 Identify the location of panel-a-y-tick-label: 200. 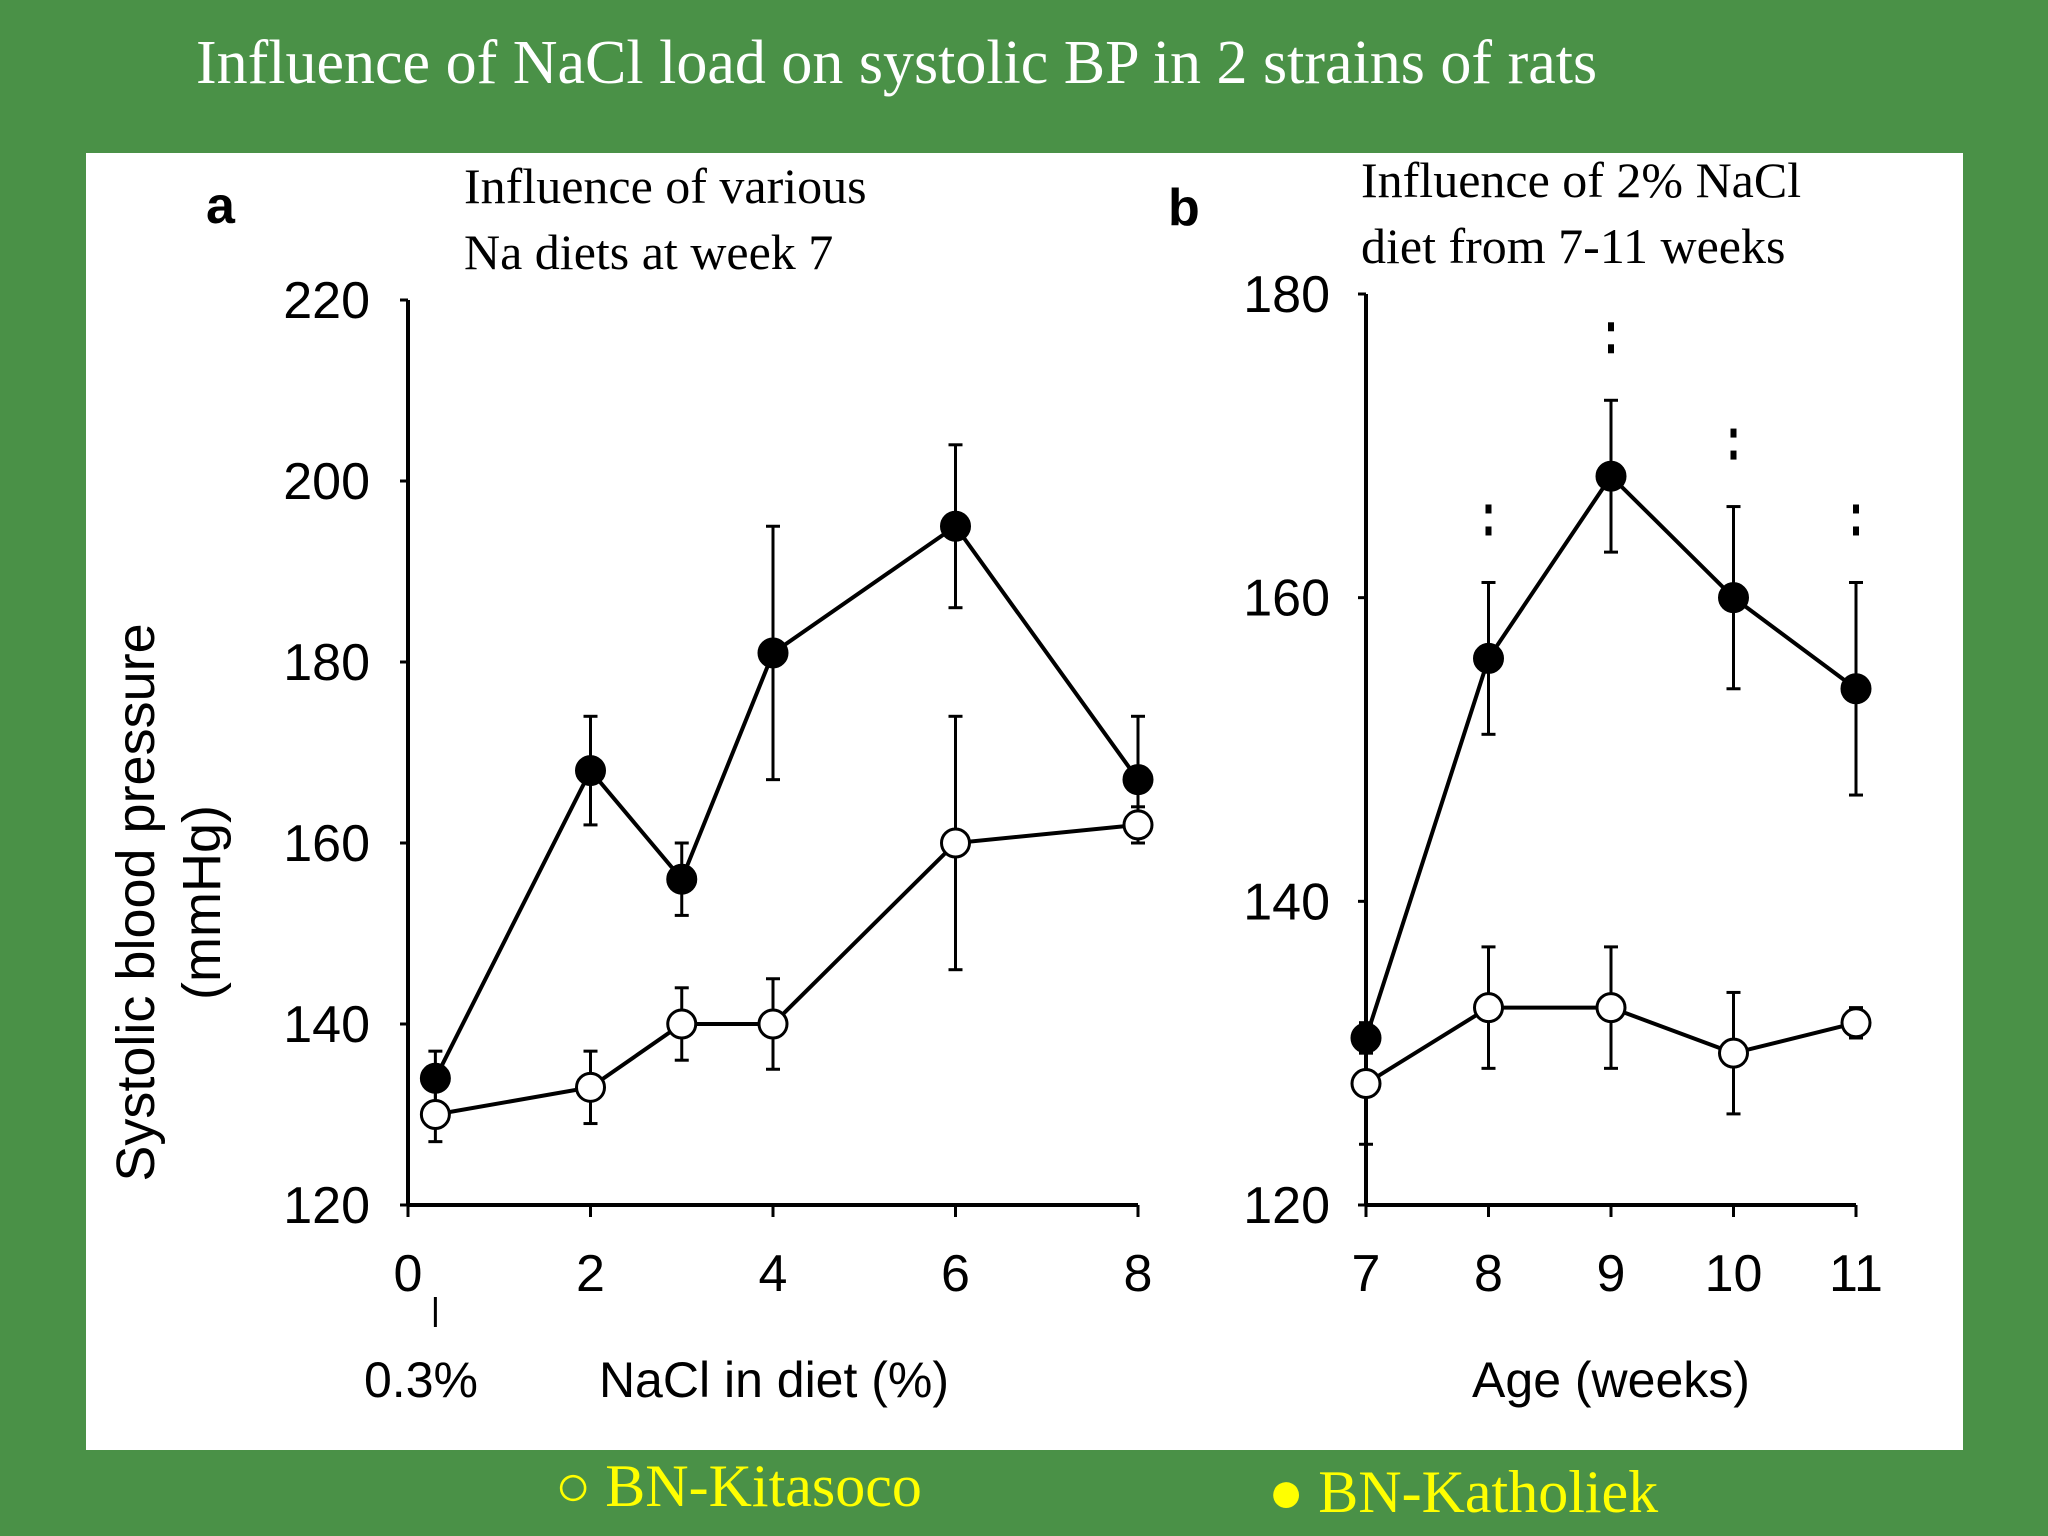
(326, 482).